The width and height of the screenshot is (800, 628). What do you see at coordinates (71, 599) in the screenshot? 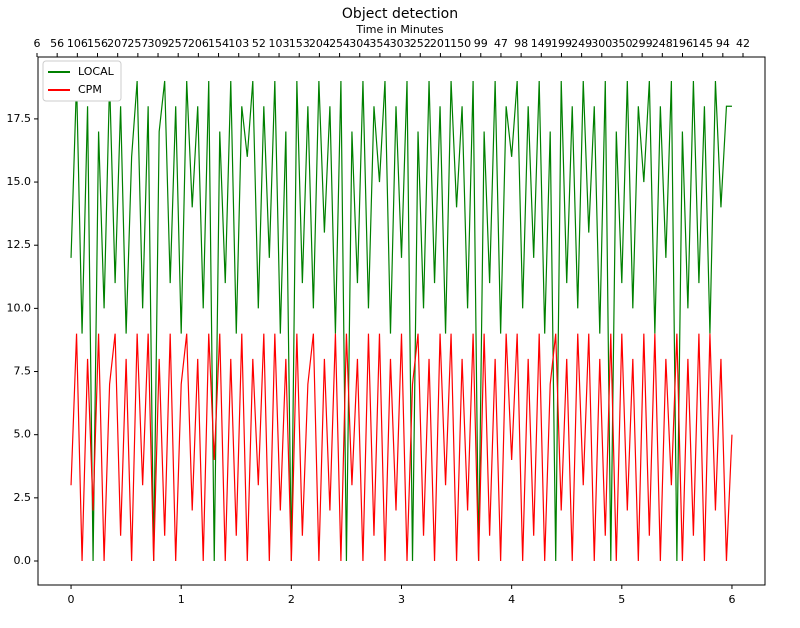
I see `x-tick-label: 0` at bounding box center [71, 599].